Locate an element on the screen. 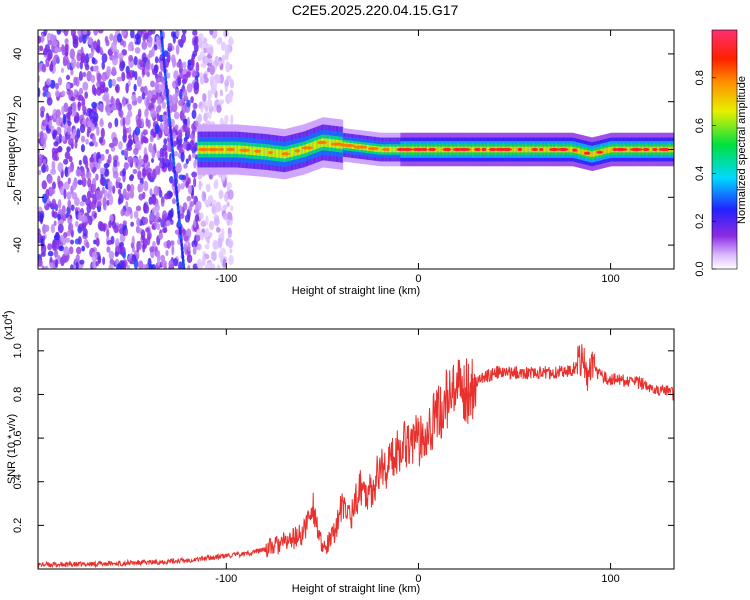  colorbar-tick-label: 0.6 is located at coordinates (700, 125).